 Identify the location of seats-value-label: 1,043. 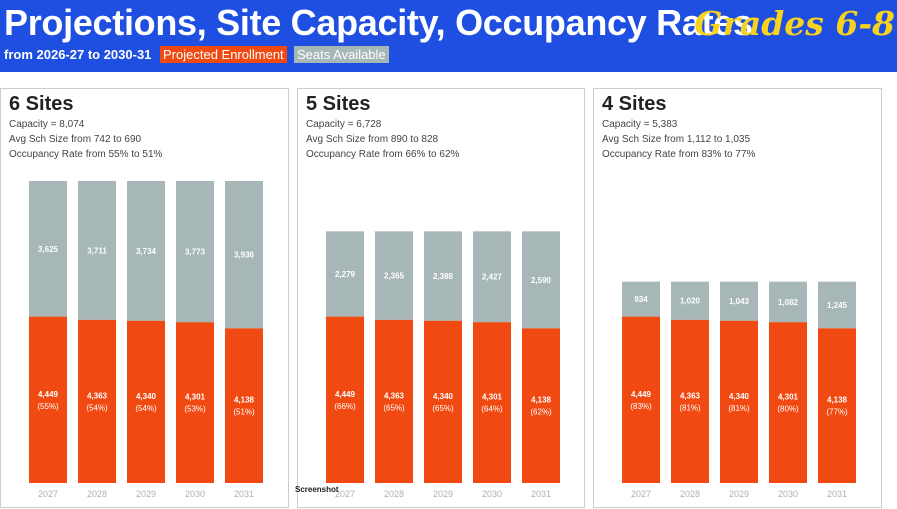
(739, 301).